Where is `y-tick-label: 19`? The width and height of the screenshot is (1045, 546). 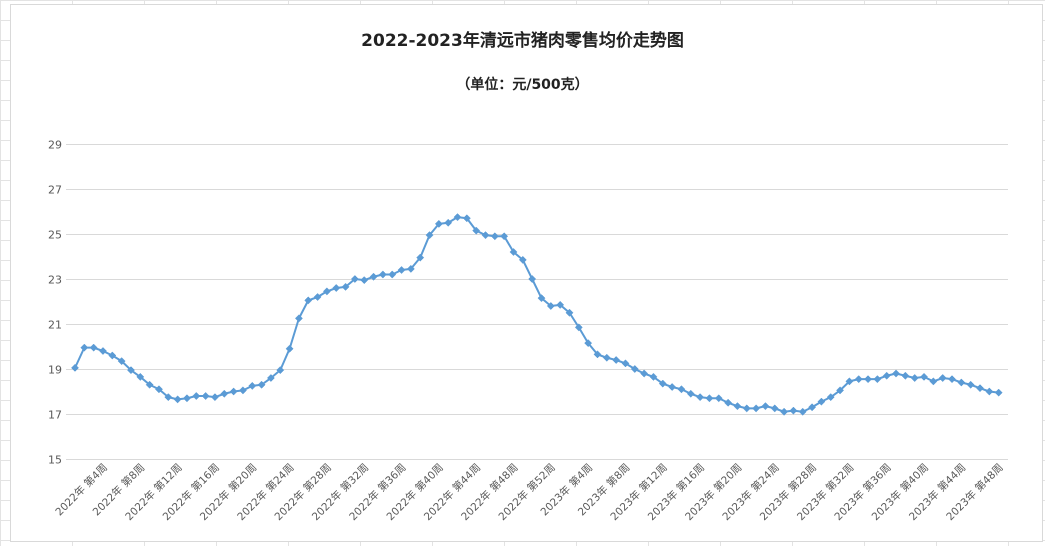
y-tick-label: 19 is located at coordinates (55, 370).